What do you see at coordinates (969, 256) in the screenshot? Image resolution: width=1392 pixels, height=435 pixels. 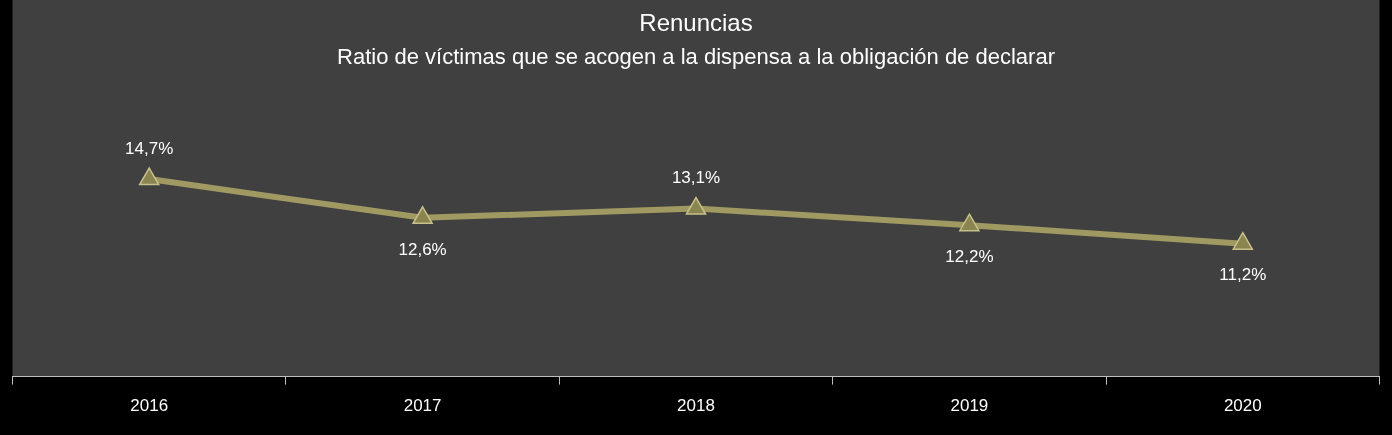 I see `data-label: 12,2%` at bounding box center [969, 256].